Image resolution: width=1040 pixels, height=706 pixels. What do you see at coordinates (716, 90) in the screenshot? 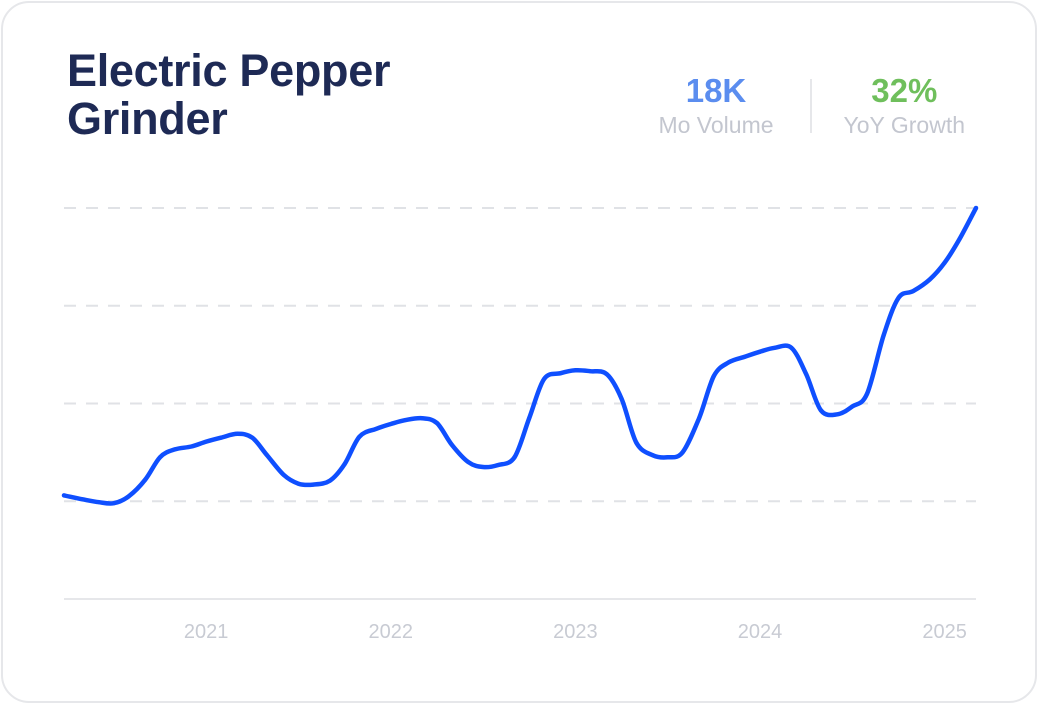
I see `volume-value: 18K` at bounding box center [716, 90].